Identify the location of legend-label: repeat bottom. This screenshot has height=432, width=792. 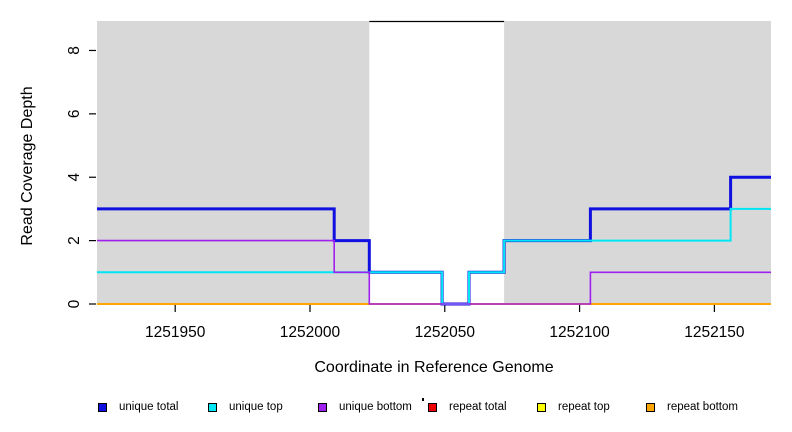
(702, 407).